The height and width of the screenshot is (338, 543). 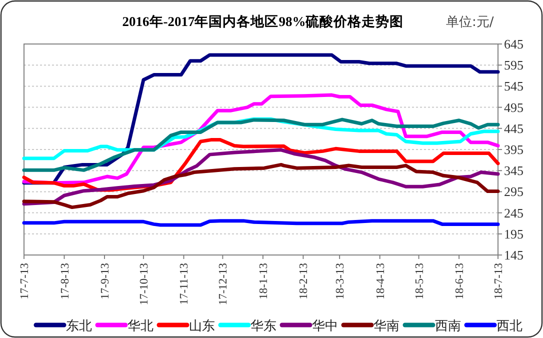 What do you see at coordinates (65, 281) in the screenshot?
I see `x-tick-label: 17-8-13` at bounding box center [65, 281].